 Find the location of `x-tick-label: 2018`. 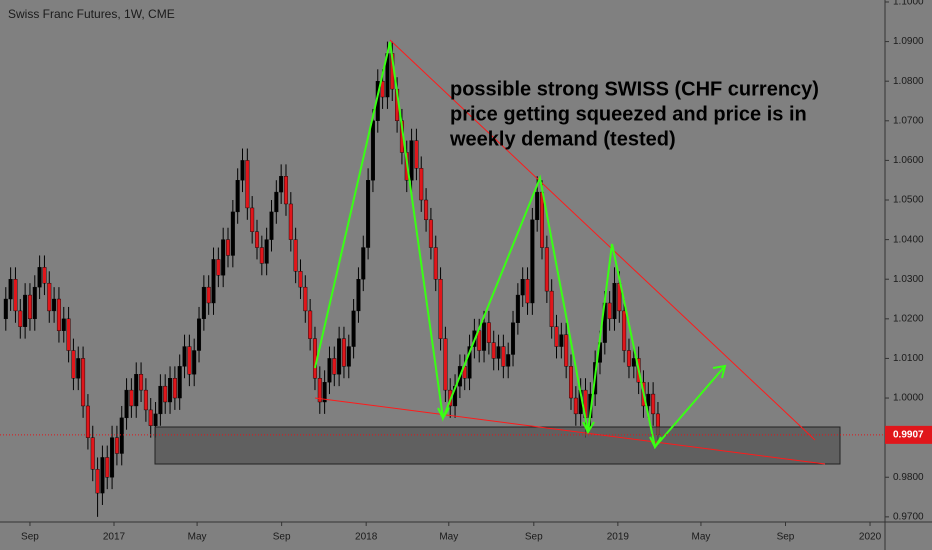

x-tick-label: 2018 is located at coordinates (366, 537).